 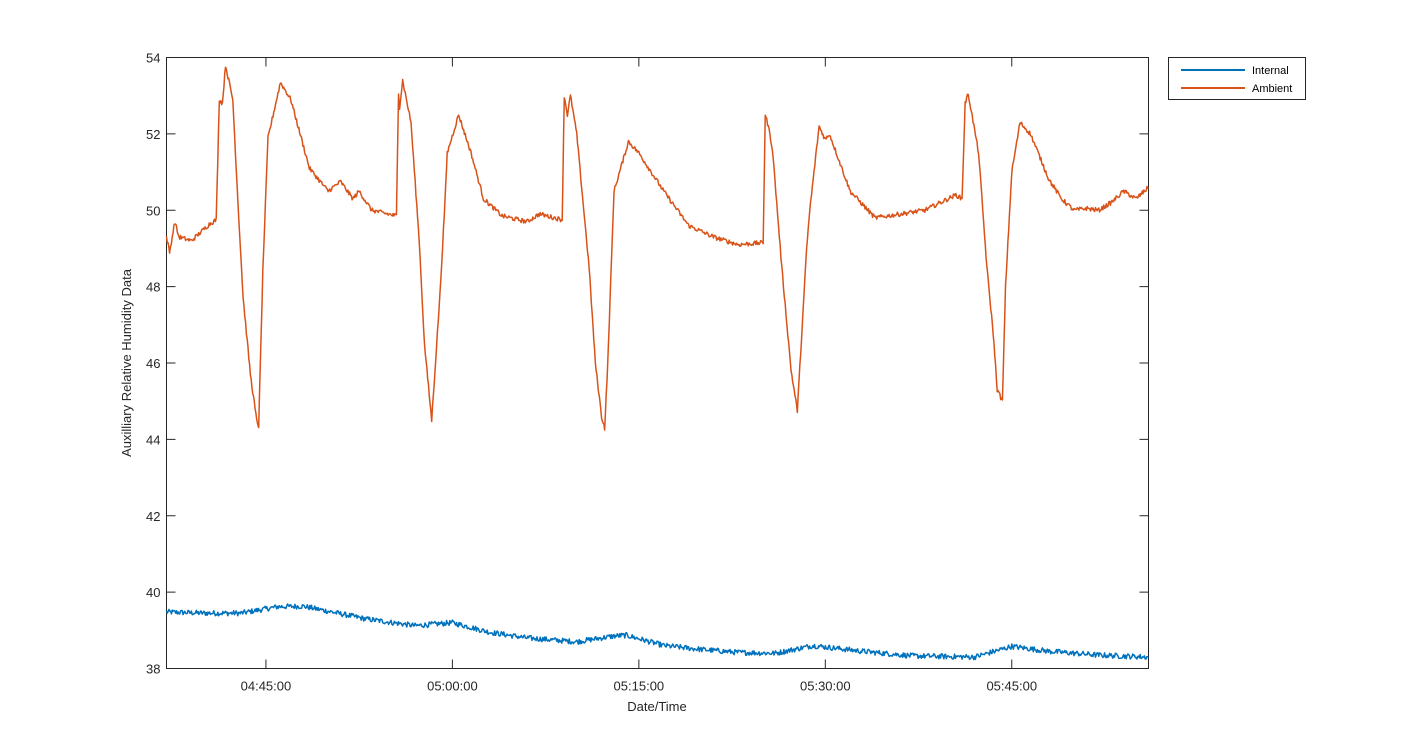 I want to click on x-axis-title: Date/Time, so click(x=656, y=706).